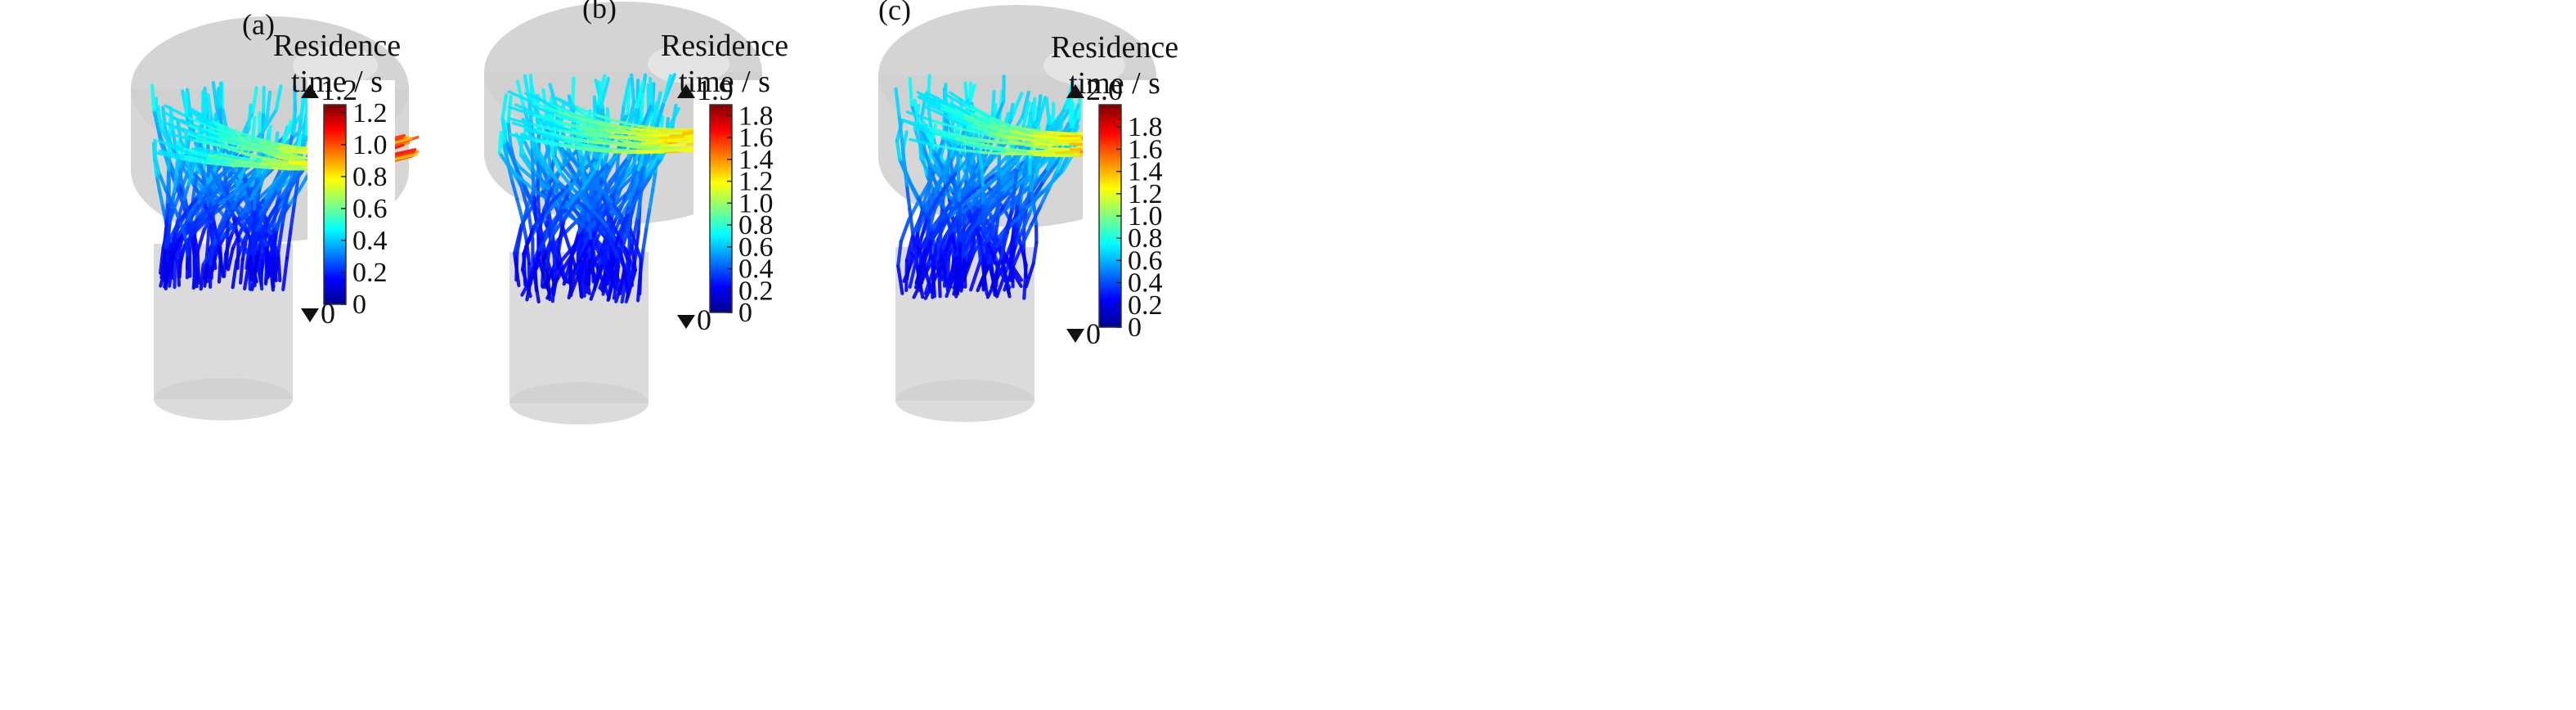 This screenshot has height=710, width=2576. Describe the element at coordinates (1075, 336) in the screenshot. I see `min-triangle-icon` at that location.